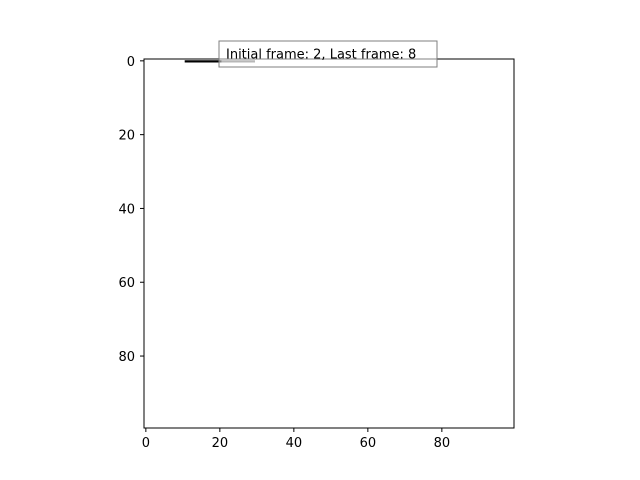  I want to click on x-tick-label: 20, so click(220, 443).